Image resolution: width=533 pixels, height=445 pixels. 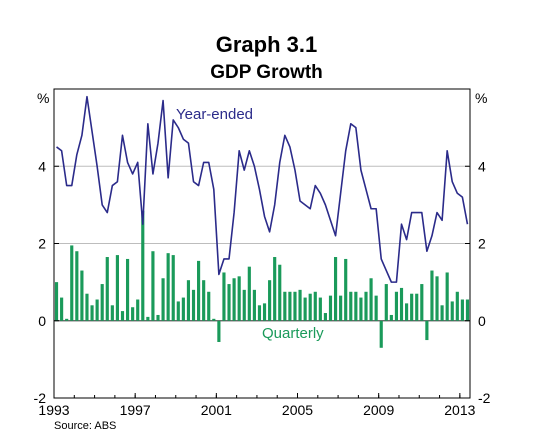 What do you see at coordinates (42, 321) in the screenshot?
I see `y-tick-label-left: 0` at bounding box center [42, 321].